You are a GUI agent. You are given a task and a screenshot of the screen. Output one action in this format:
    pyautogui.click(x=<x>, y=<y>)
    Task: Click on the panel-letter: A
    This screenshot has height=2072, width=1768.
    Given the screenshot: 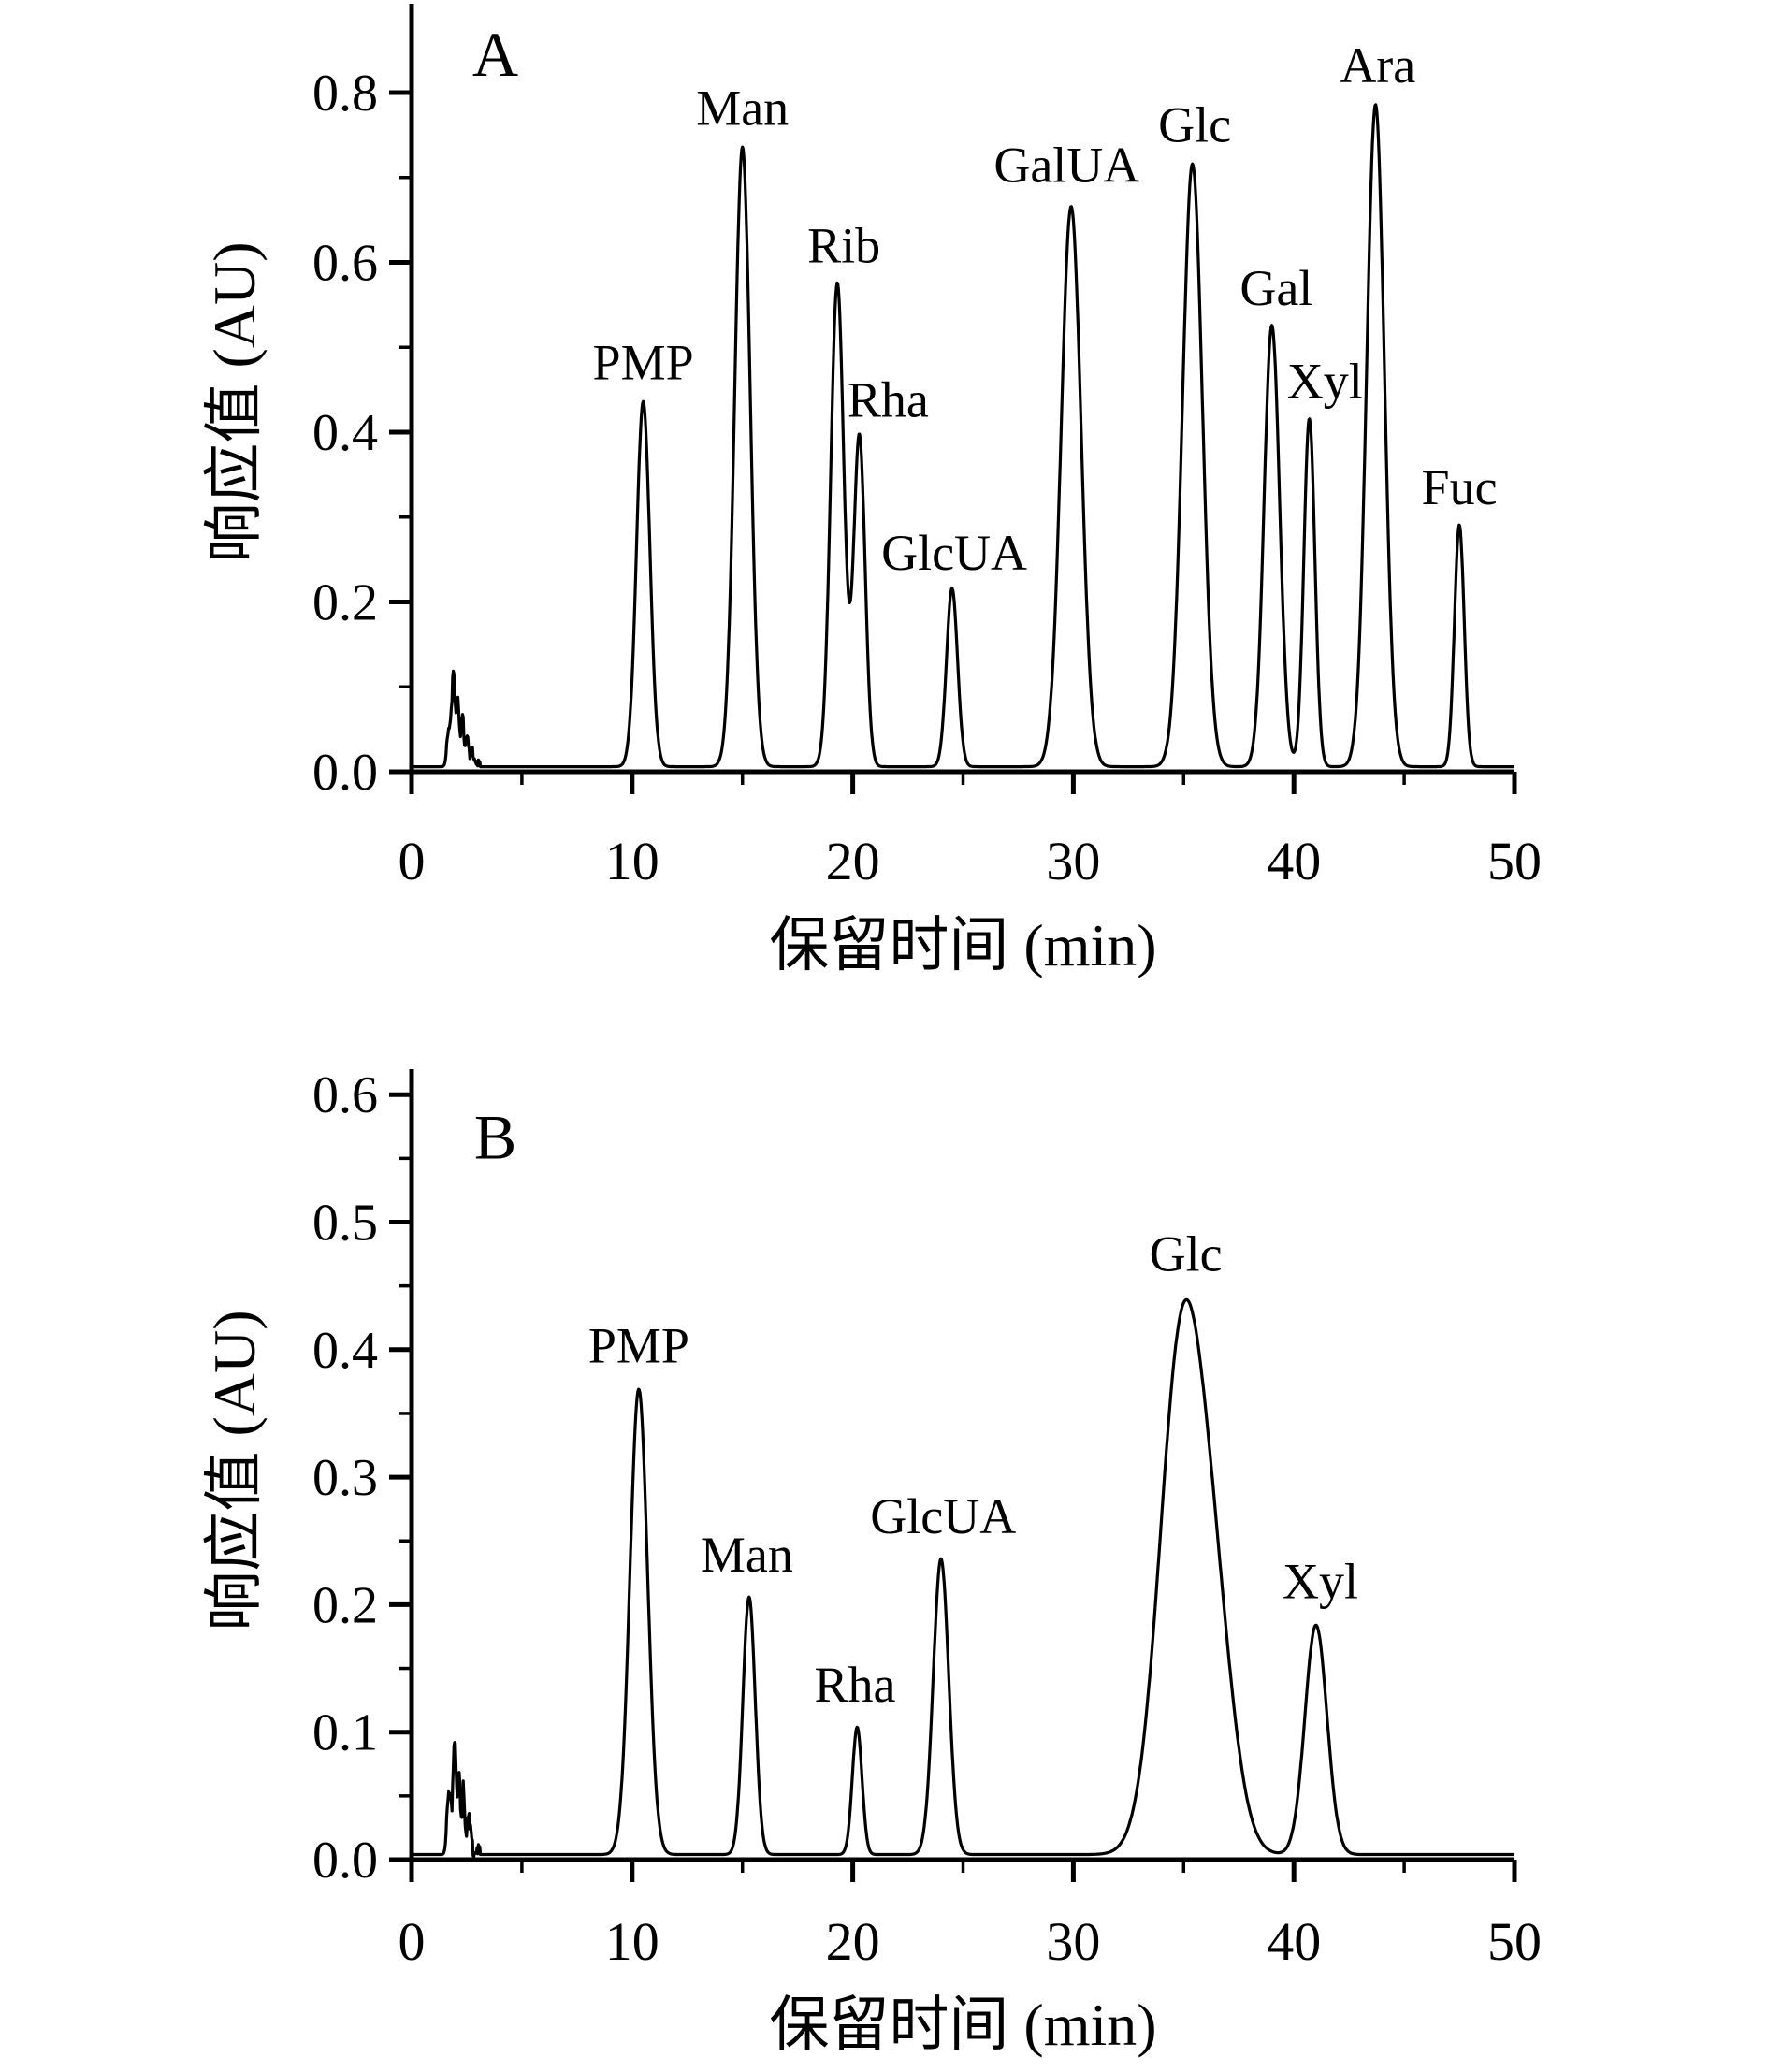 What is the action you would take?
    pyautogui.click(x=495, y=54)
    